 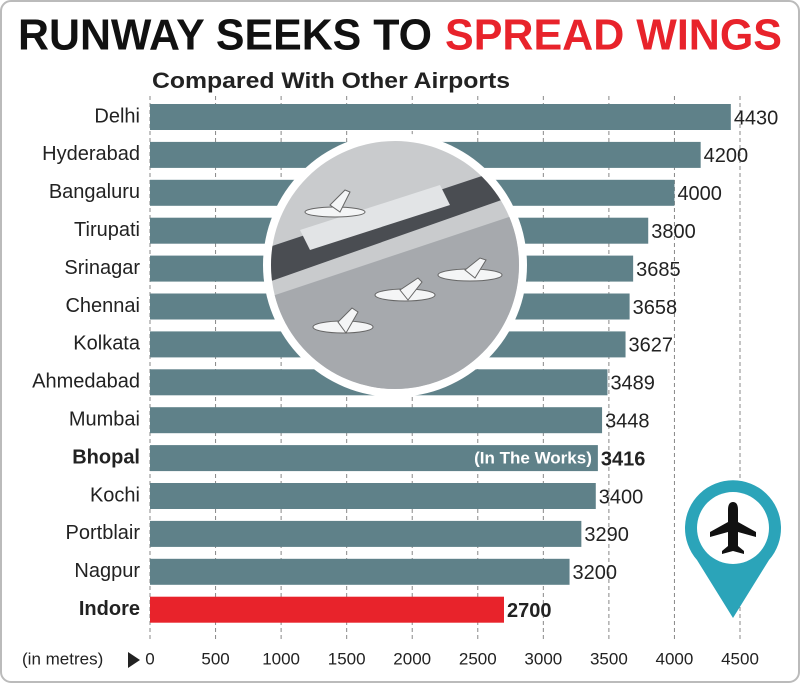 I want to click on value-label: 4430, so click(x=756, y=118).